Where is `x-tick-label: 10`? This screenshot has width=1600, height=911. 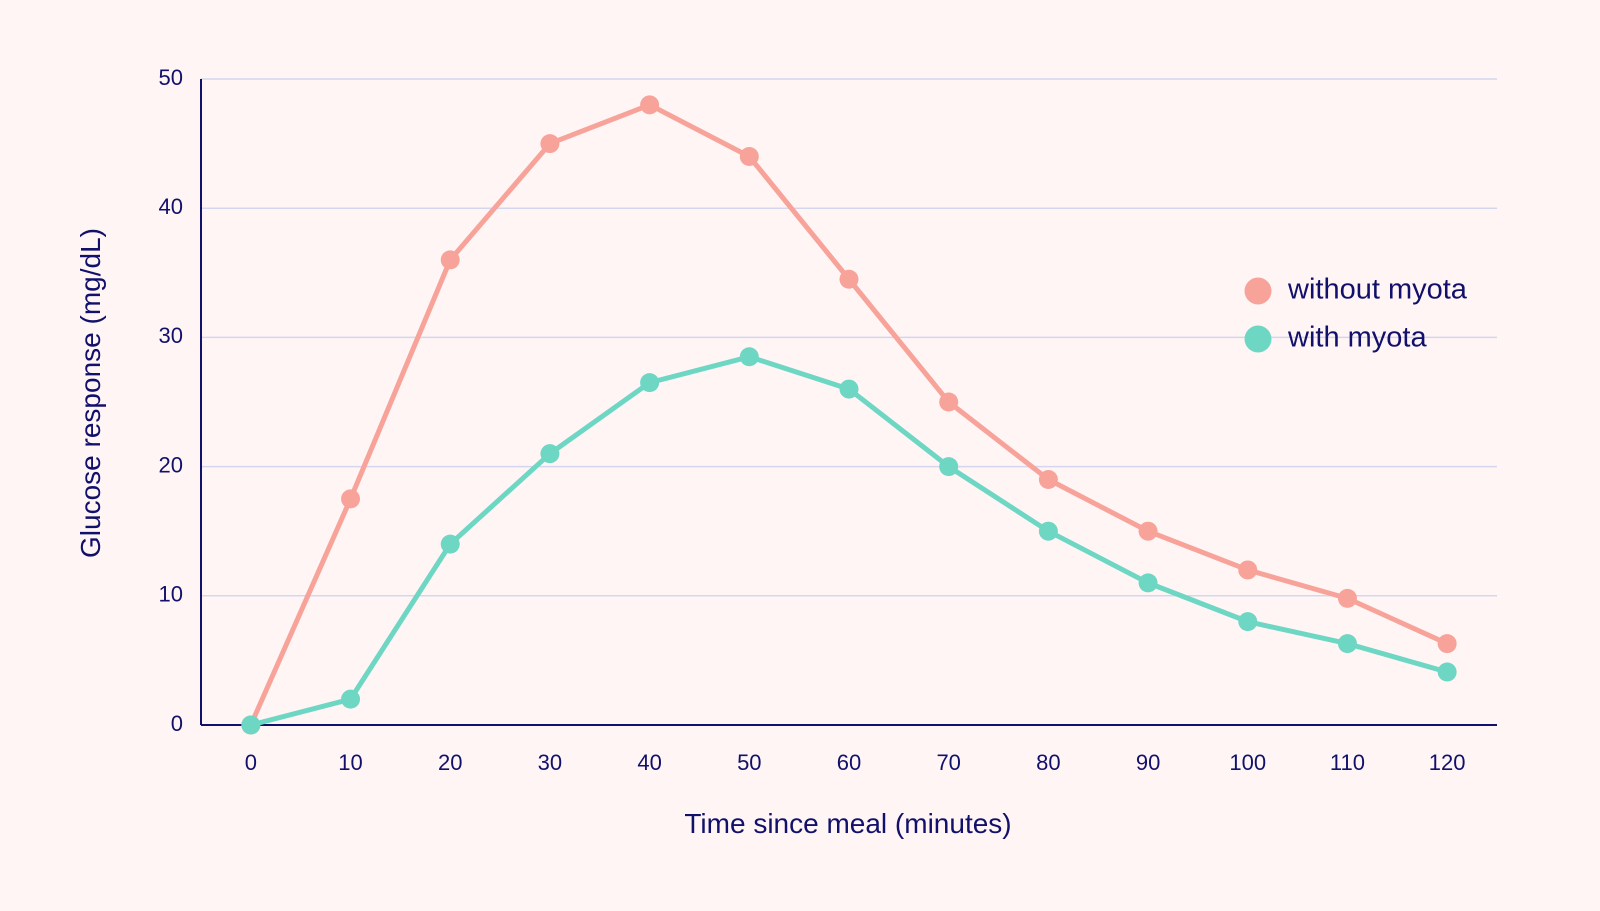 x-tick-label: 10 is located at coordinates (350, 762).